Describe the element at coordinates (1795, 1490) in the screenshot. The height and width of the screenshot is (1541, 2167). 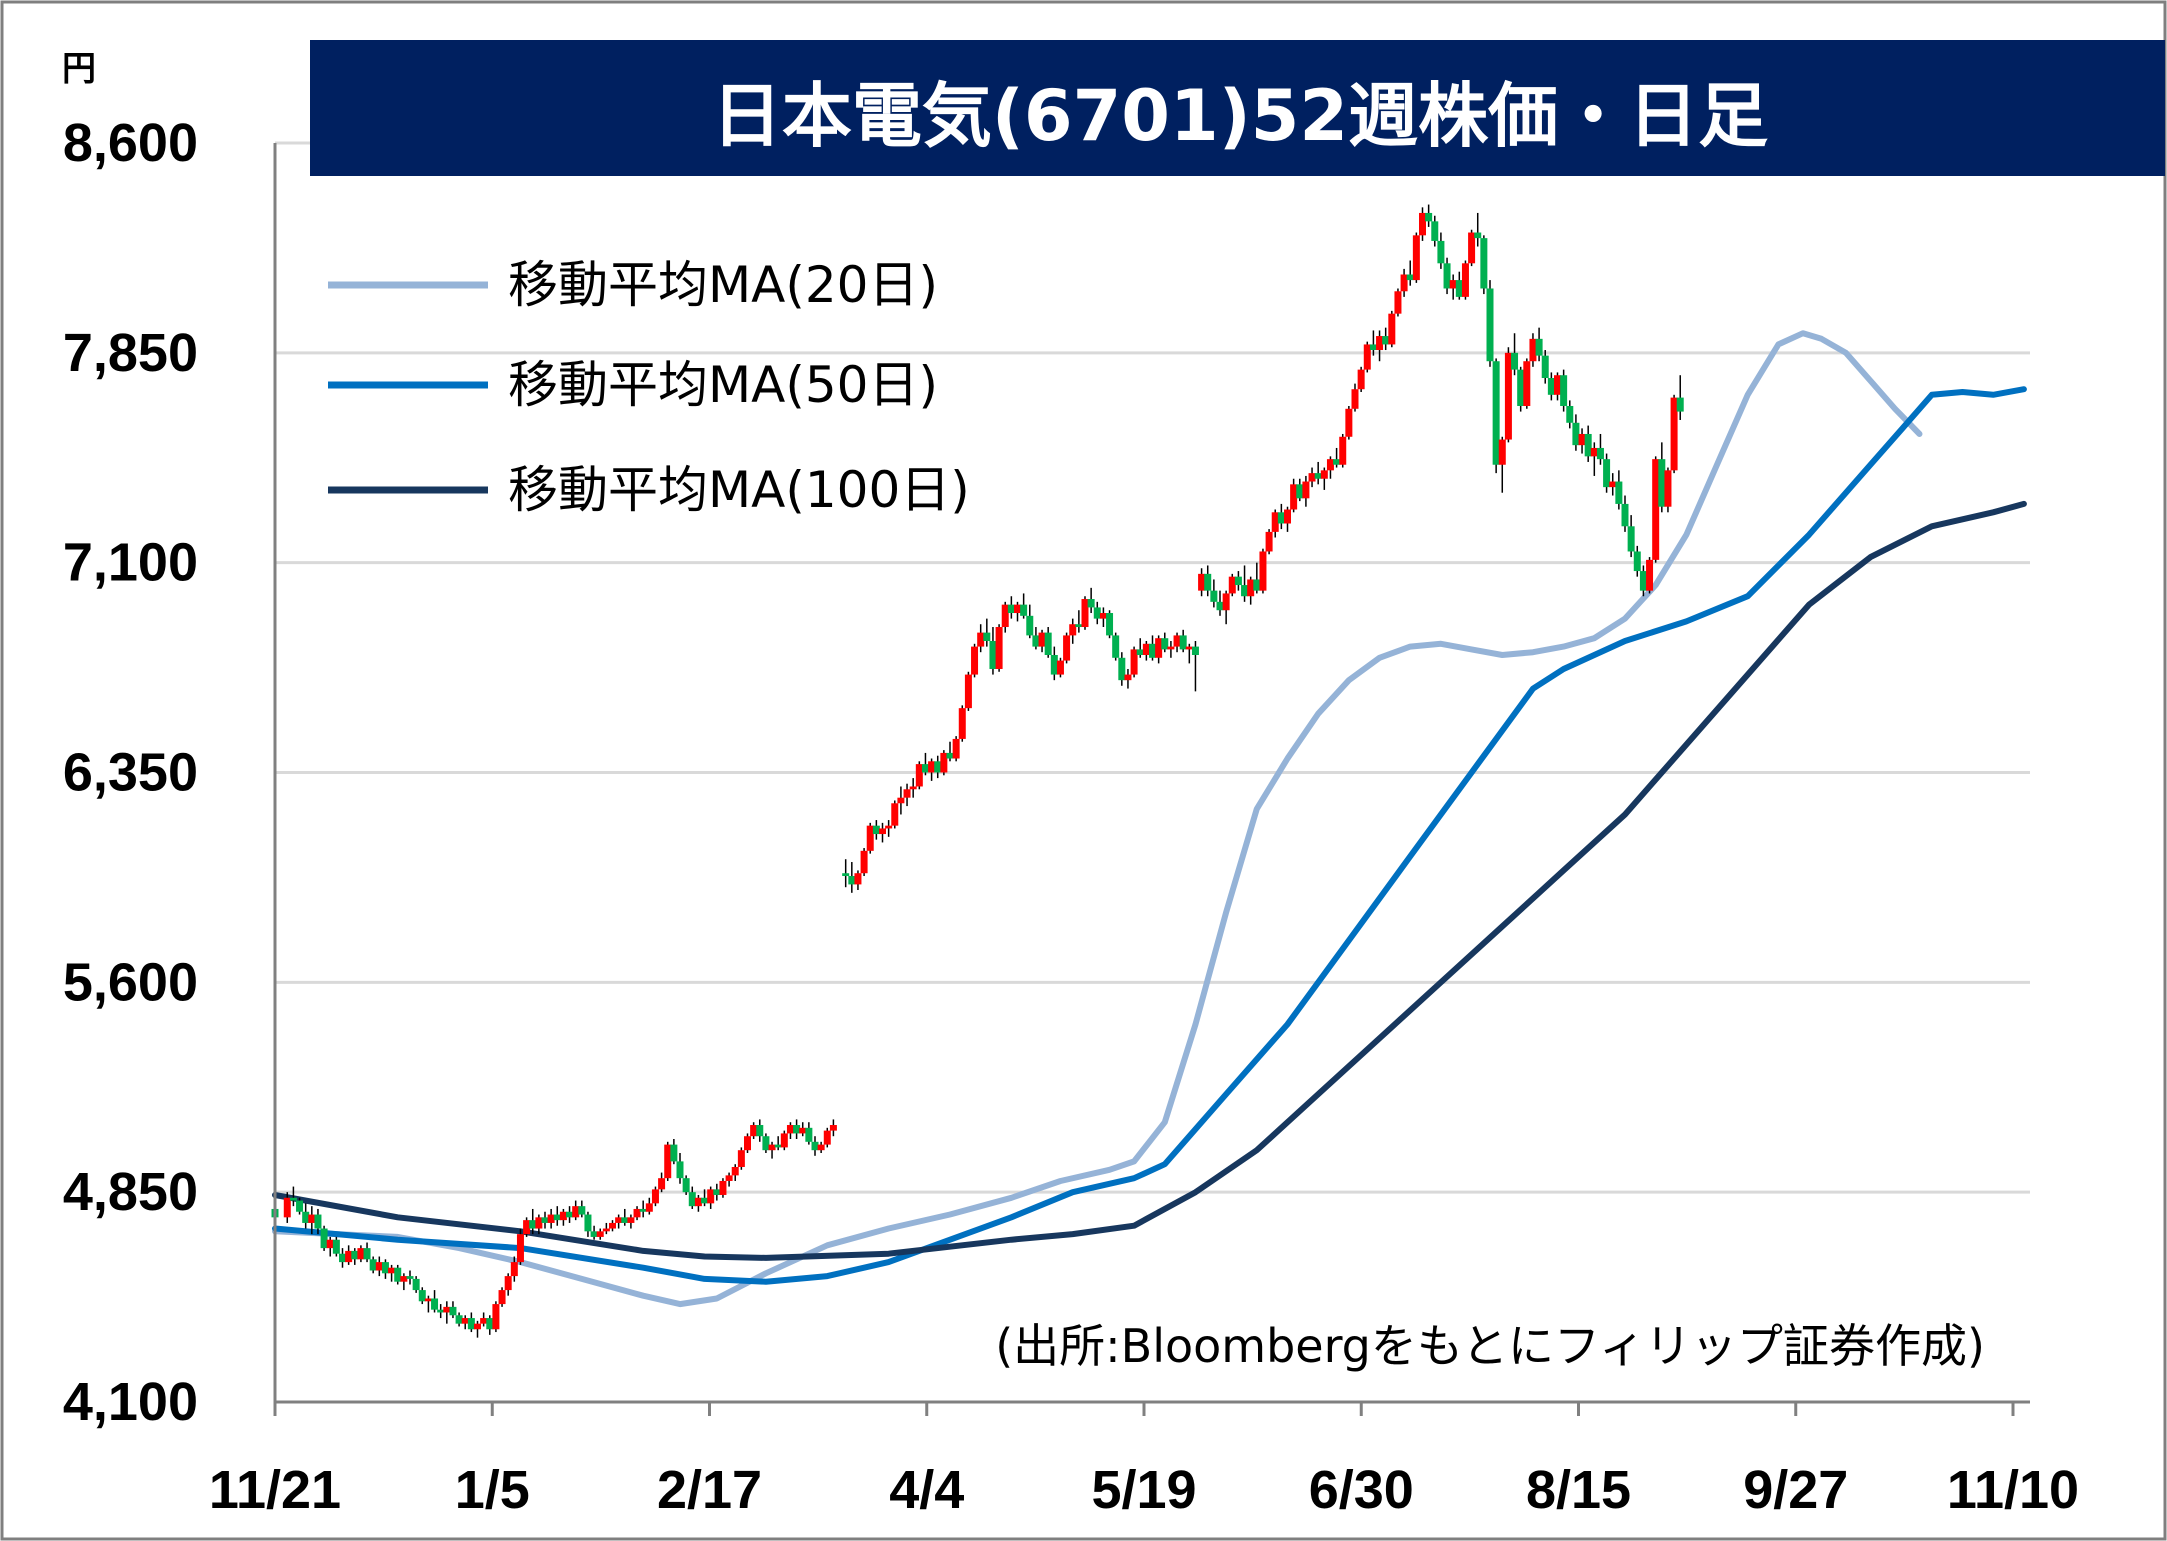
I see `x-tick-label: 9/27` at that location.